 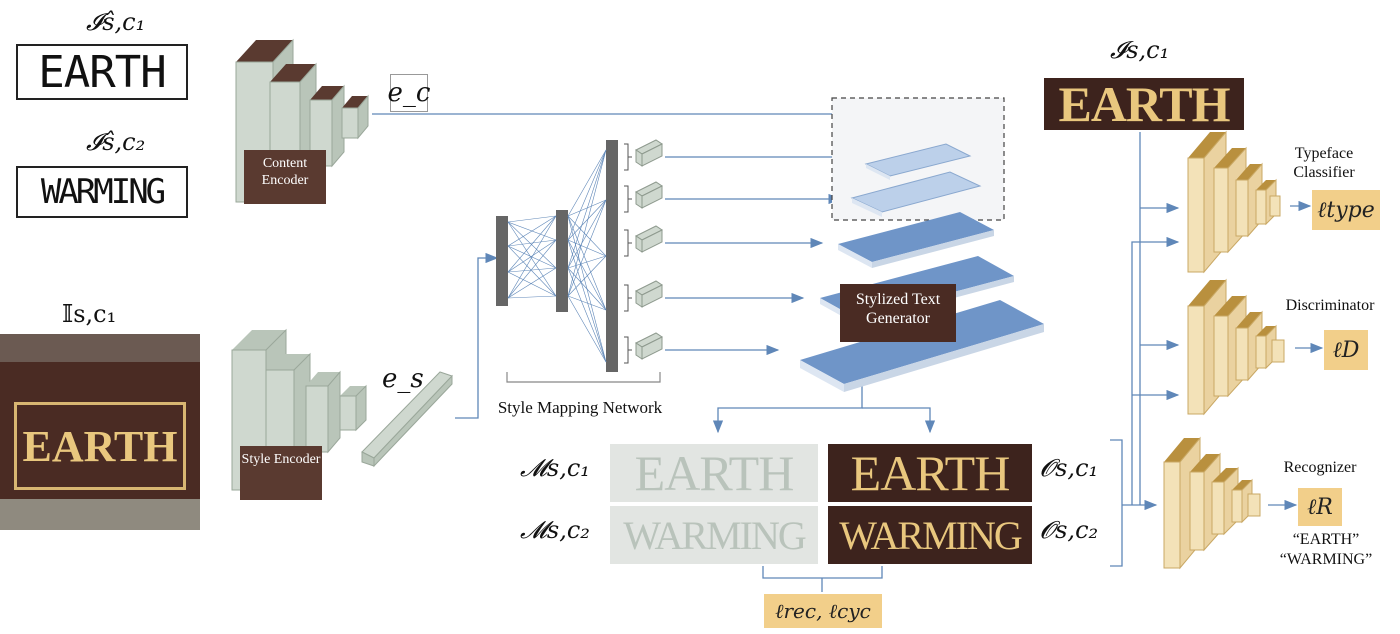 I want to click on recognizer-blocks, so click(x=1212, y=503).